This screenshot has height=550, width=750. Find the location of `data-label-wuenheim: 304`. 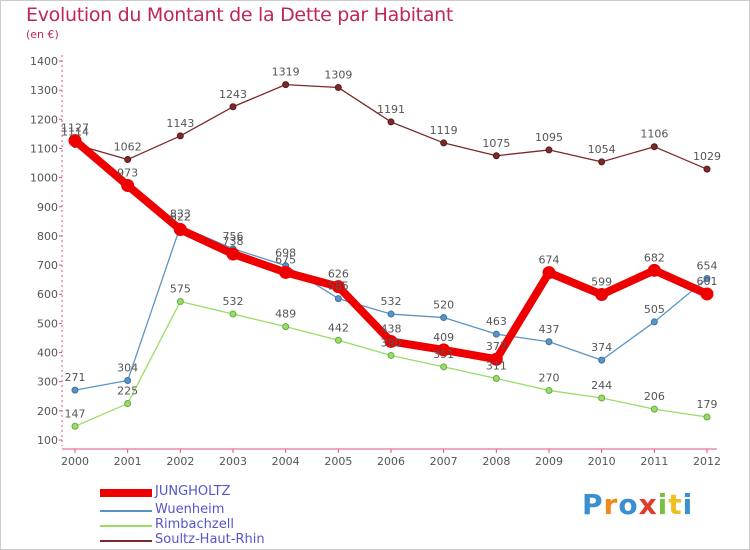

data-label-wuenheim: 304 is located at coordinates (127, 368).